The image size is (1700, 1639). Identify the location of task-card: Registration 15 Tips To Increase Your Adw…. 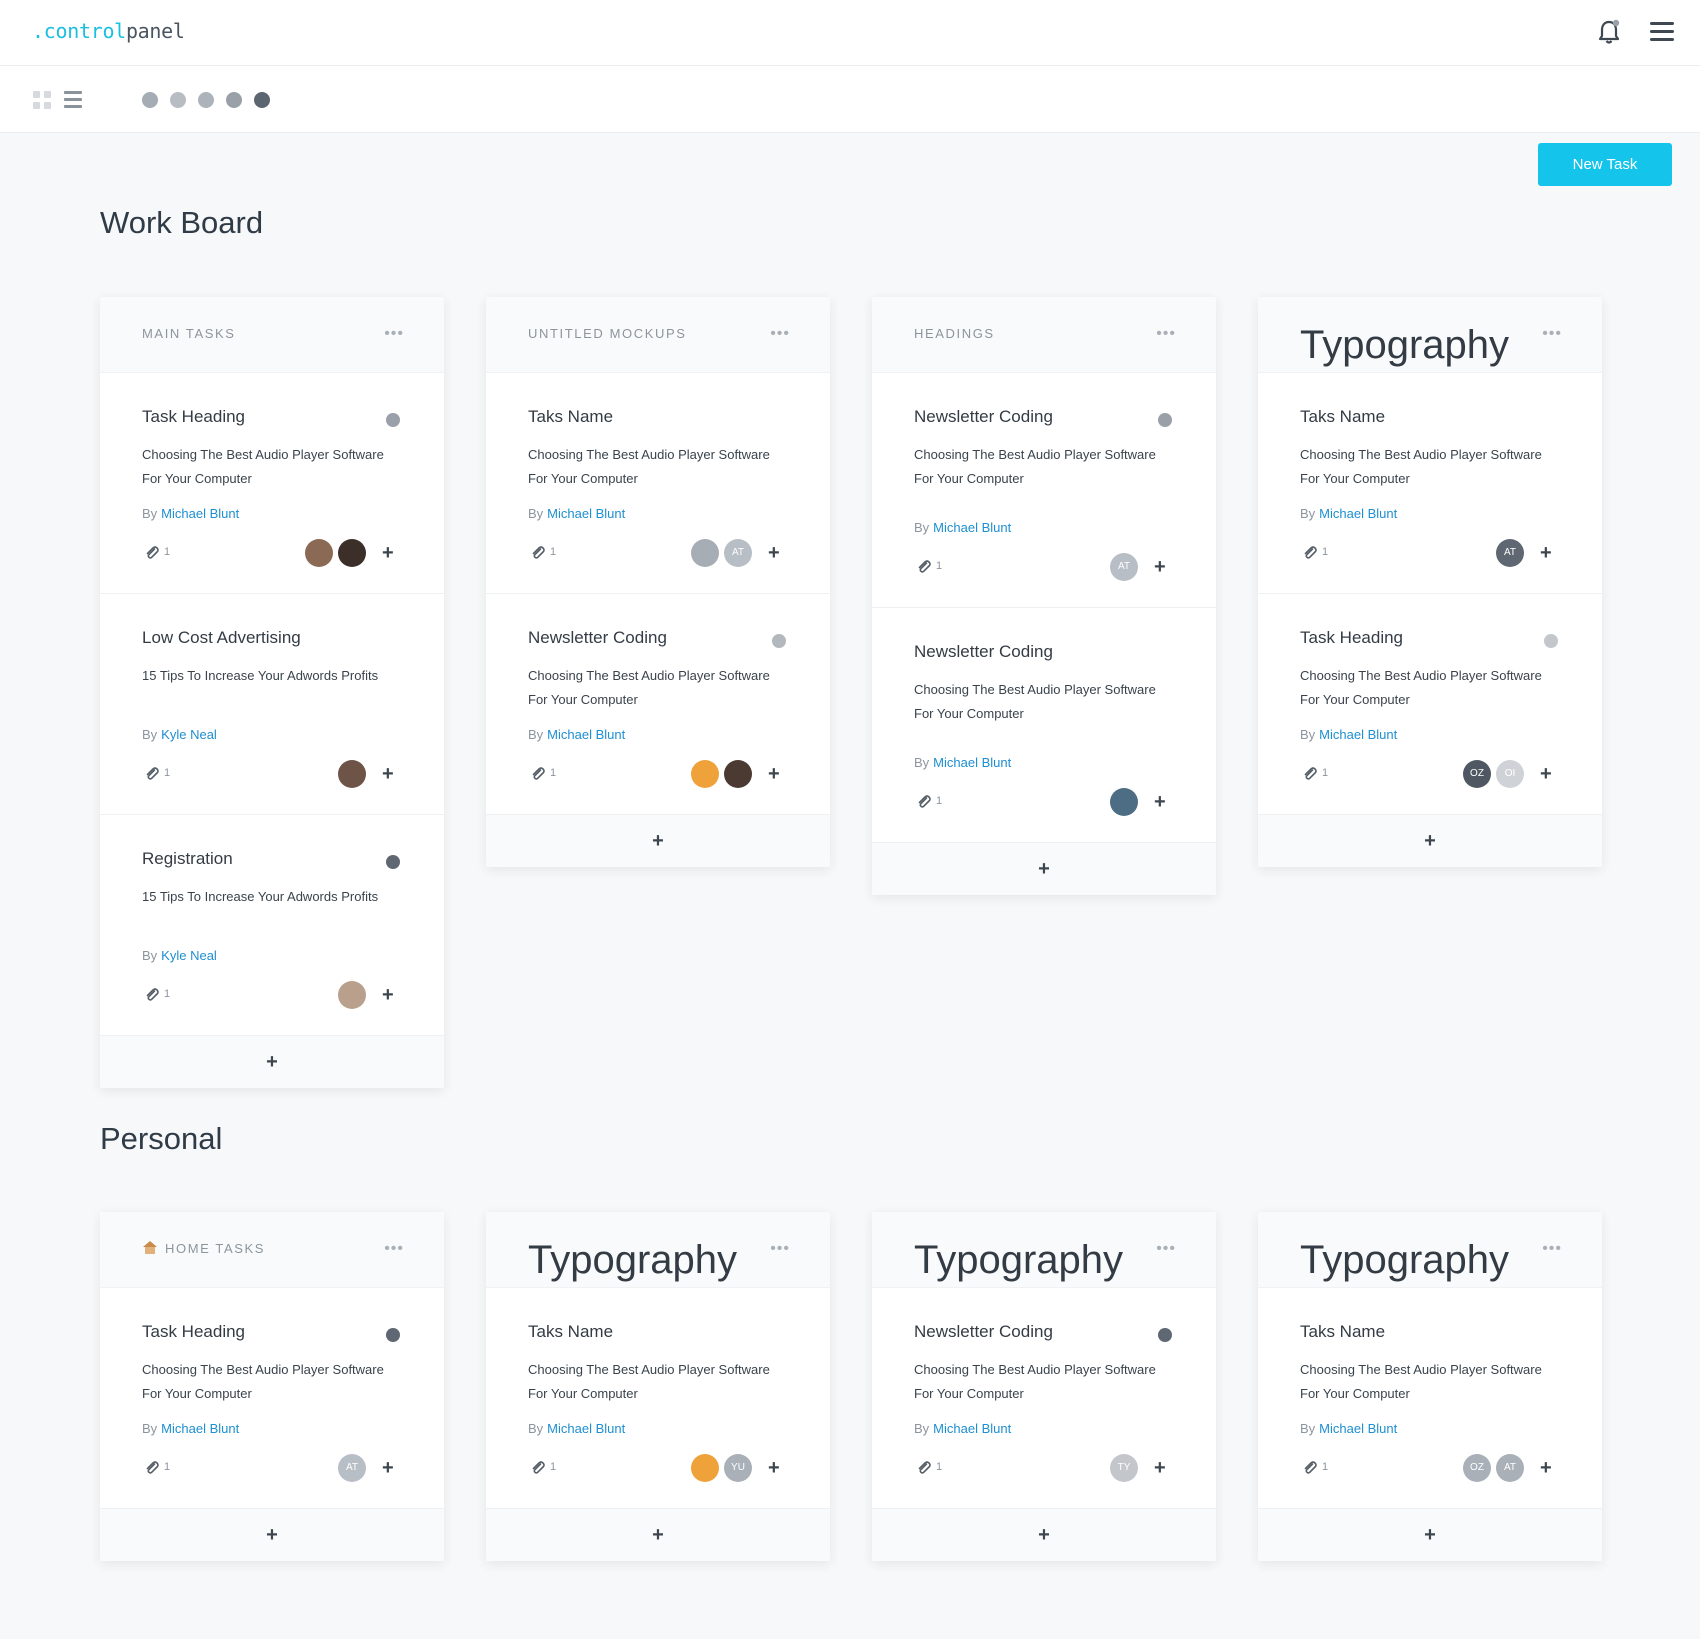
(272, 925).